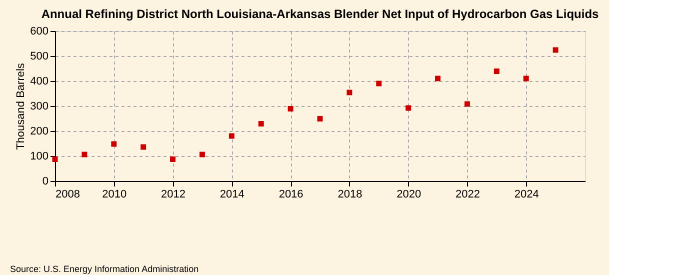 The height and width of the screenshot is (275, 675). What do you see at coordinates (114, 194) in the screenshot?
I see `x-tick-label: 2010` at bounding box center [114, 194].